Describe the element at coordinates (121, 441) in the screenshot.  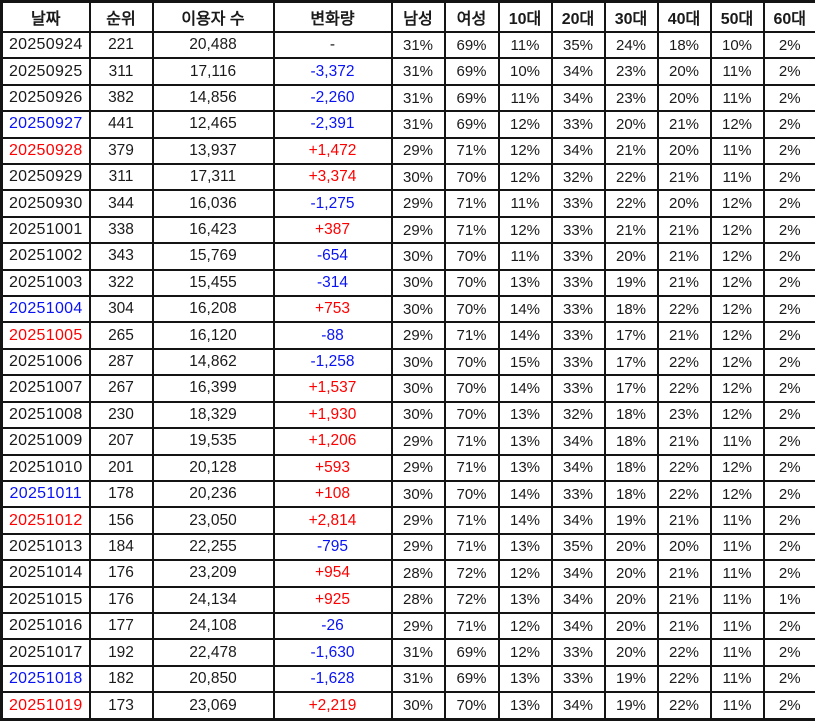
I see `cell-rank: 207` at that location.